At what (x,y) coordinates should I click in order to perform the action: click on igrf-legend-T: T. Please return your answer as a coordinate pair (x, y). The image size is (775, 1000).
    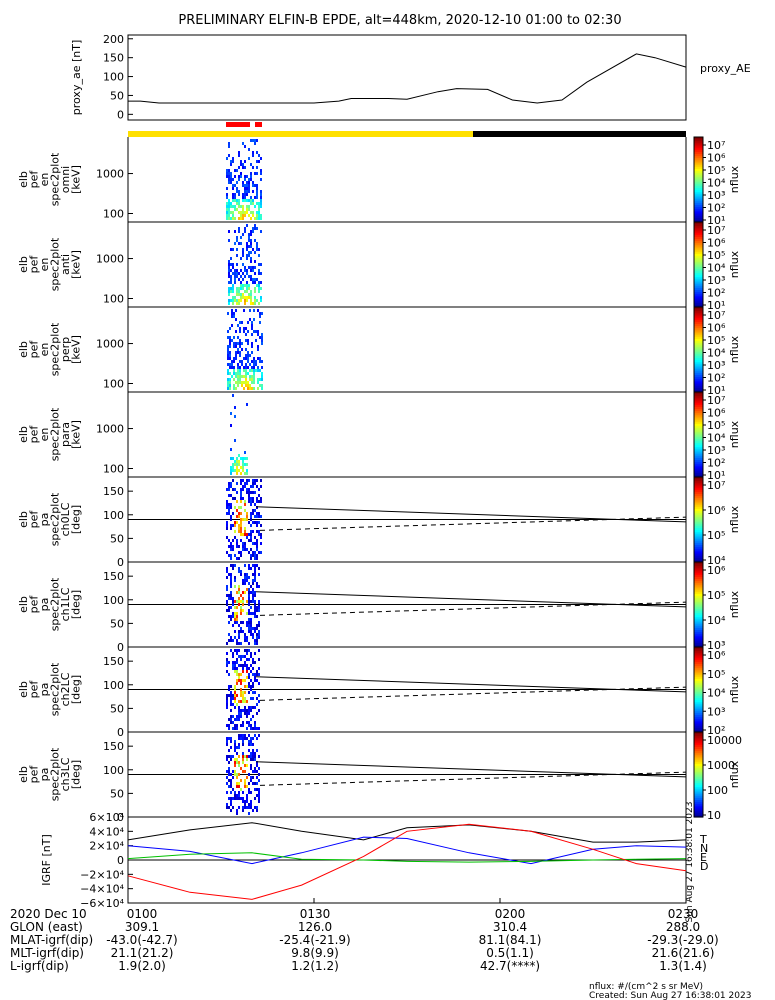
    Looking at the image, I should click on (703, 839).